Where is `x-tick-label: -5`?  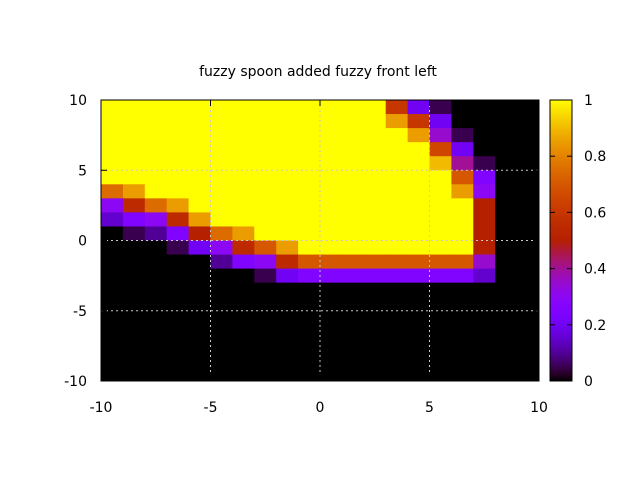 x-tick-label: -5 is located at coordinates (211, 408).